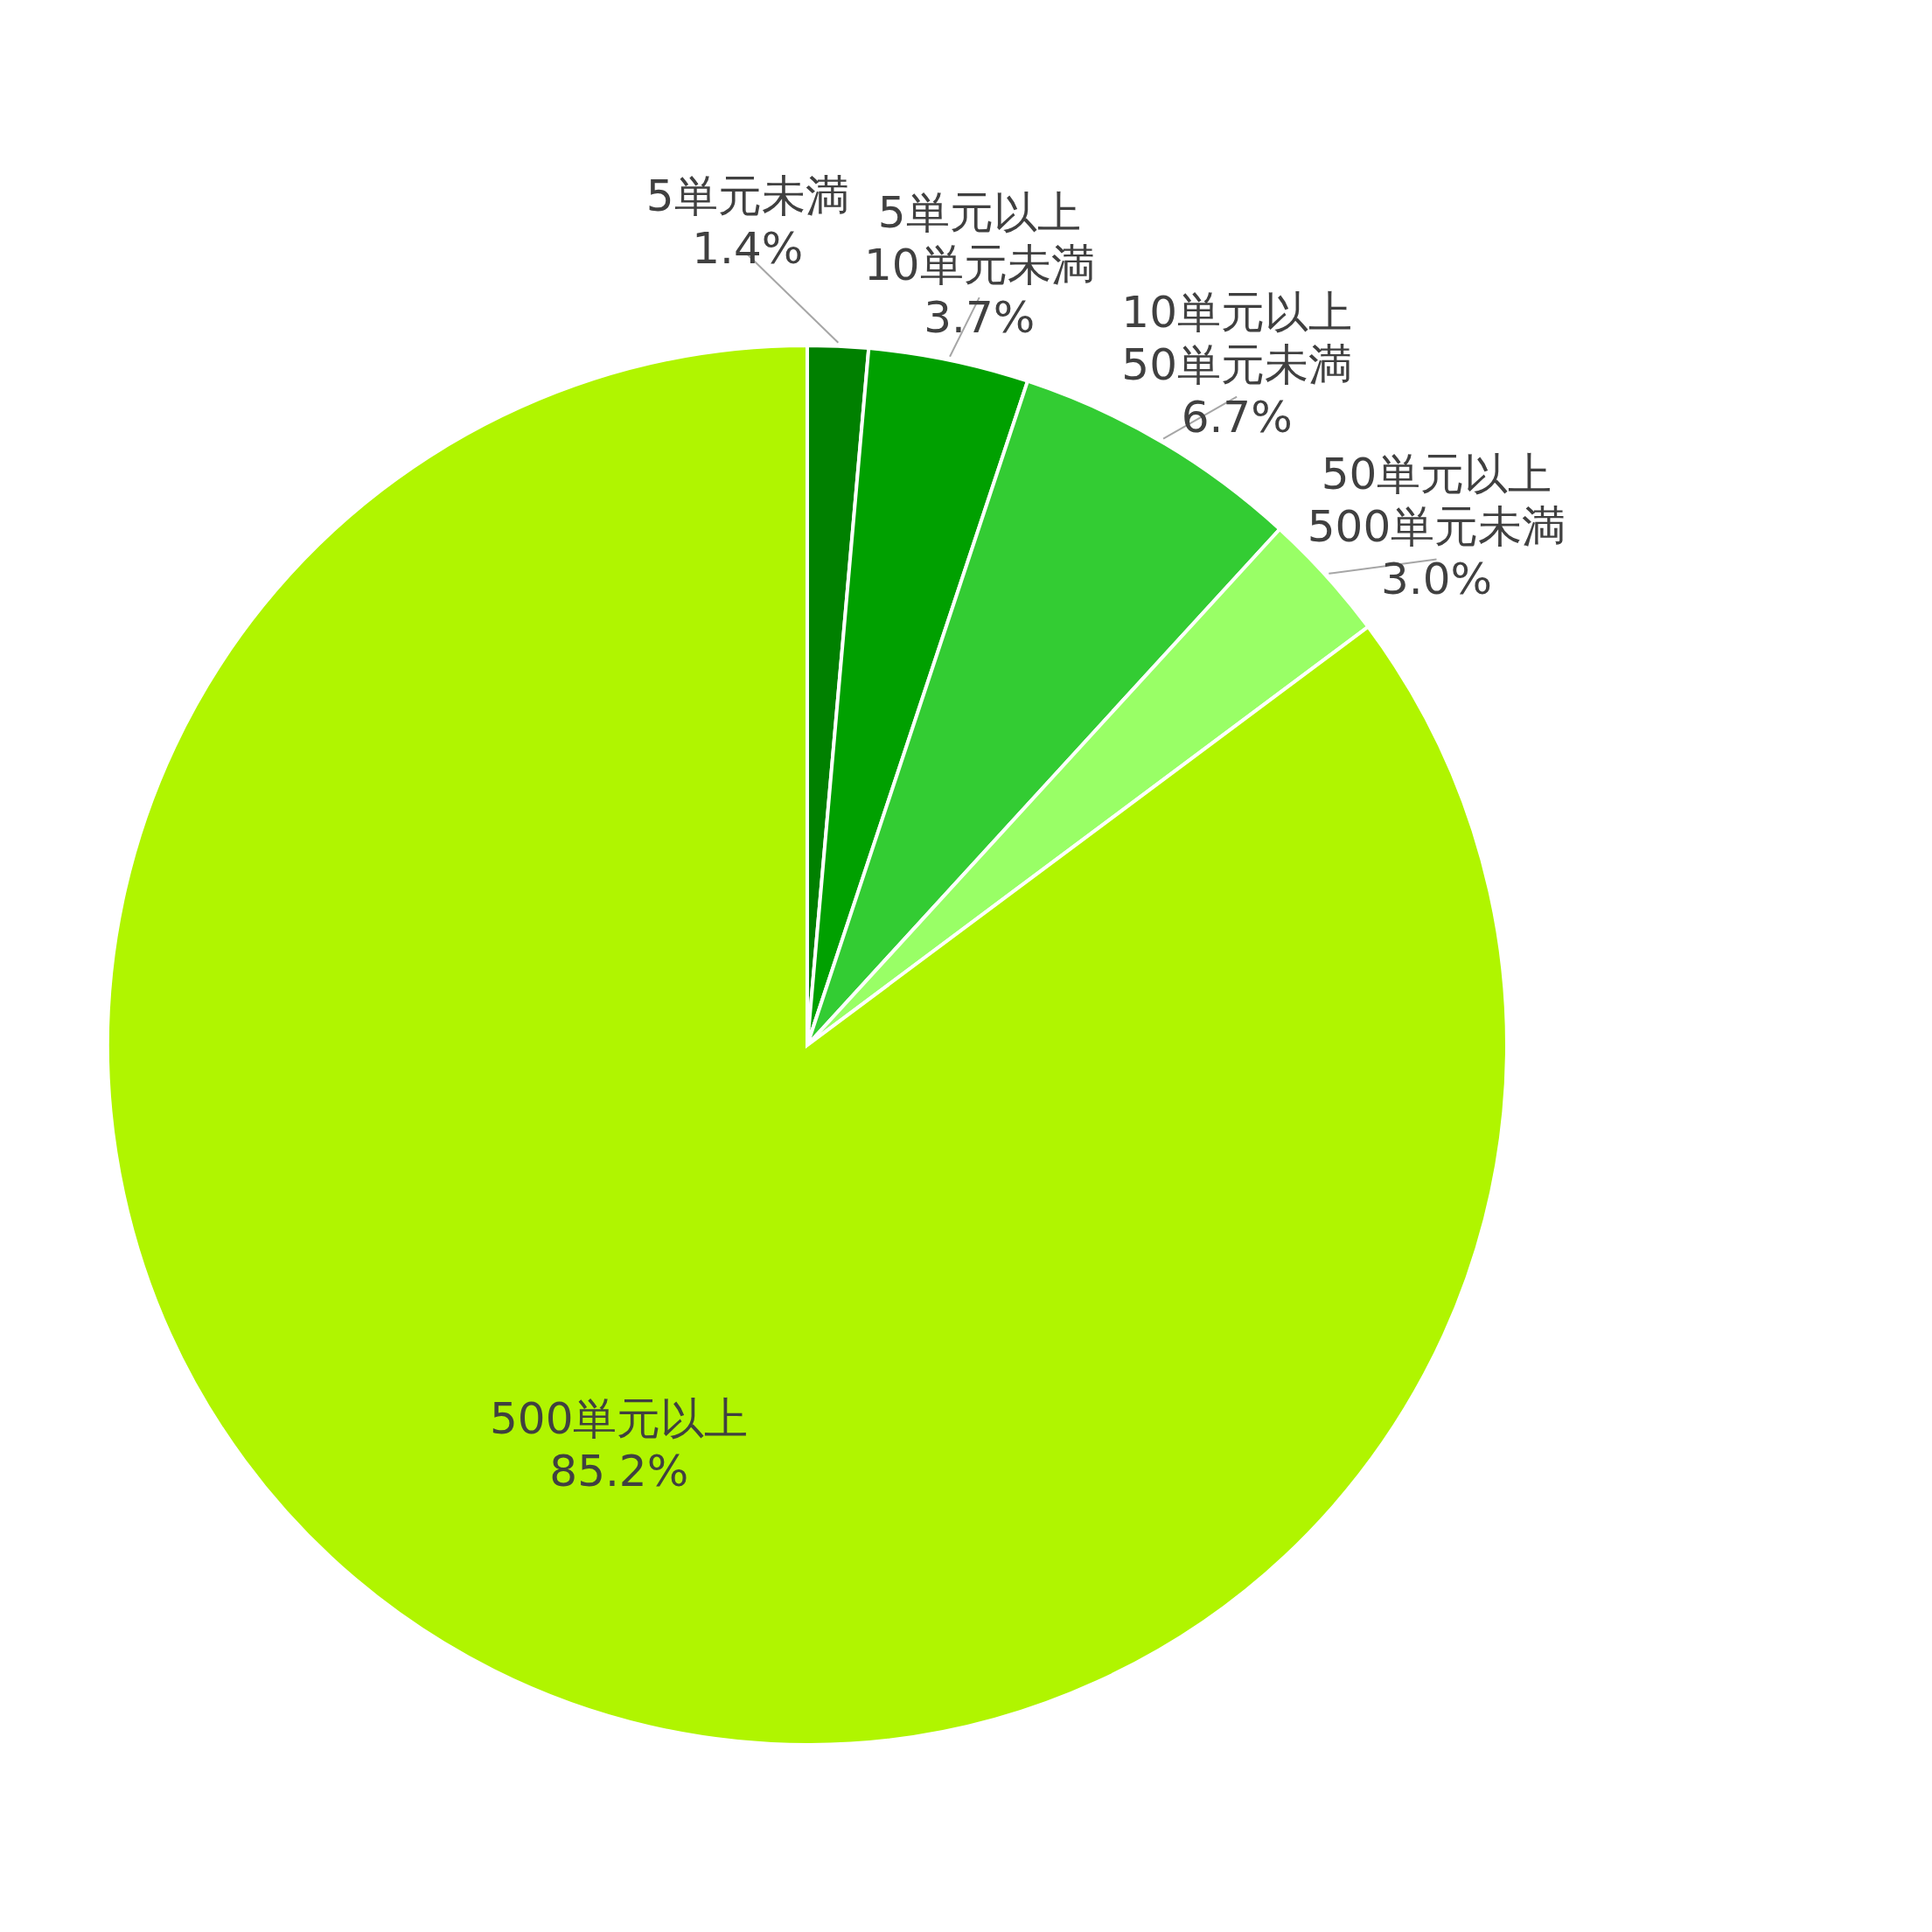 This screenshot has height=1932, width=1932. Describe the element at coordinates (1236, 338) in the screenshot. I see `slice-label: 10単元以上 50単元未満` at that location.